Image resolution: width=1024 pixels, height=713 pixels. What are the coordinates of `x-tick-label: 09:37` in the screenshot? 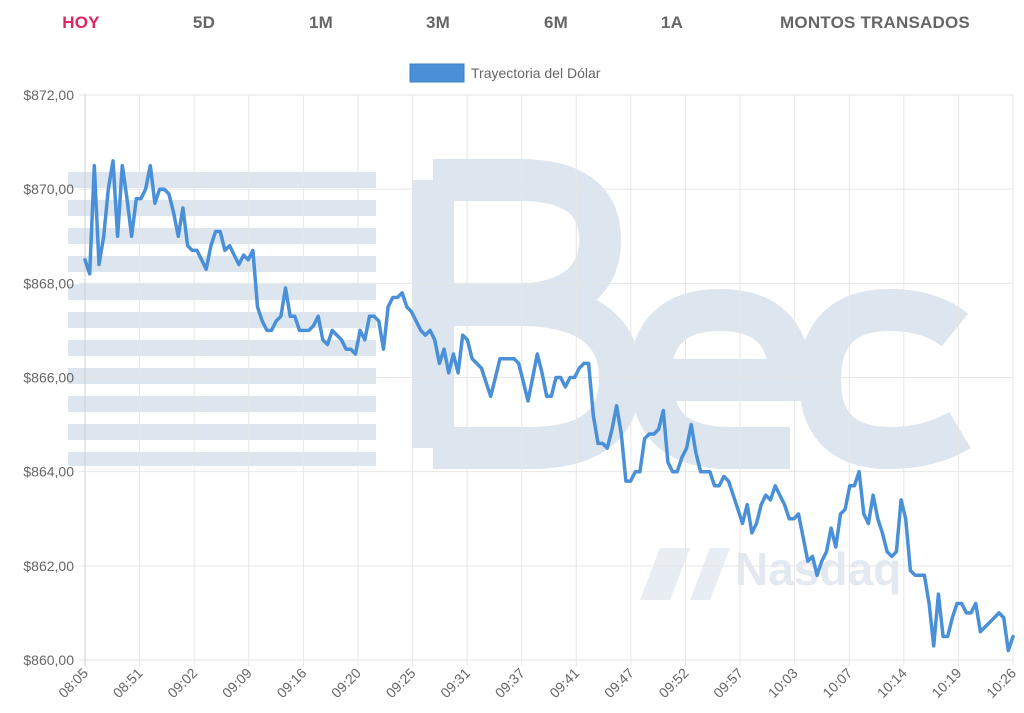 It's located at (510, 683).